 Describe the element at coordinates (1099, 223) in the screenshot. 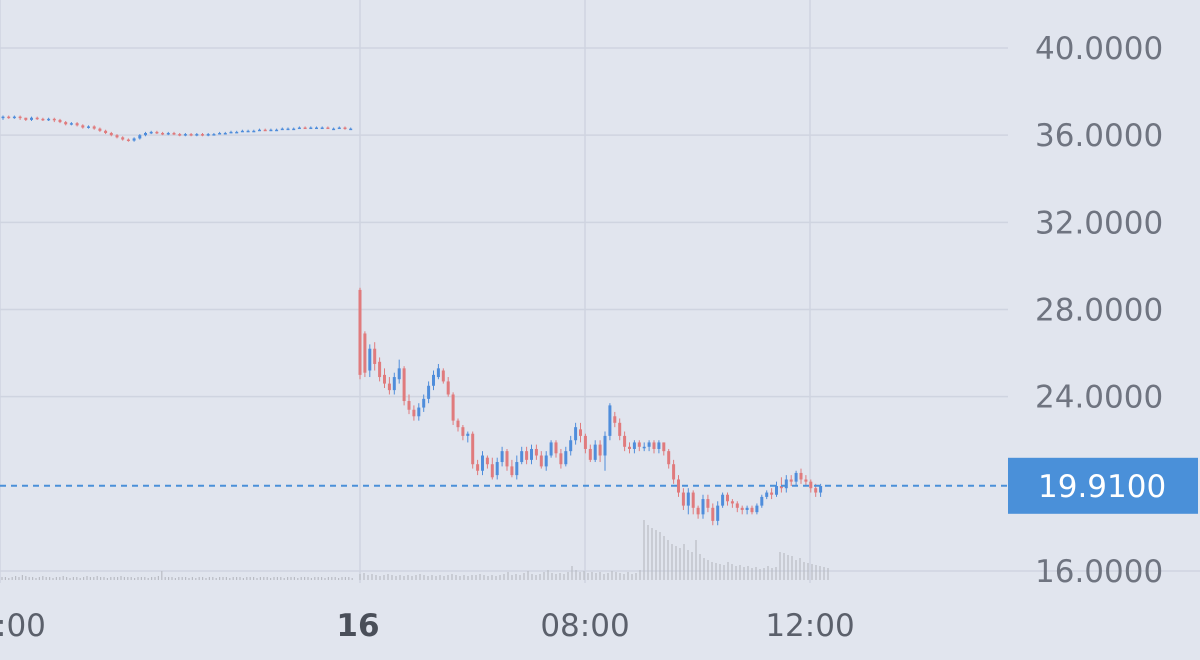

I see `y-tick-label: 32.0000` at that location.